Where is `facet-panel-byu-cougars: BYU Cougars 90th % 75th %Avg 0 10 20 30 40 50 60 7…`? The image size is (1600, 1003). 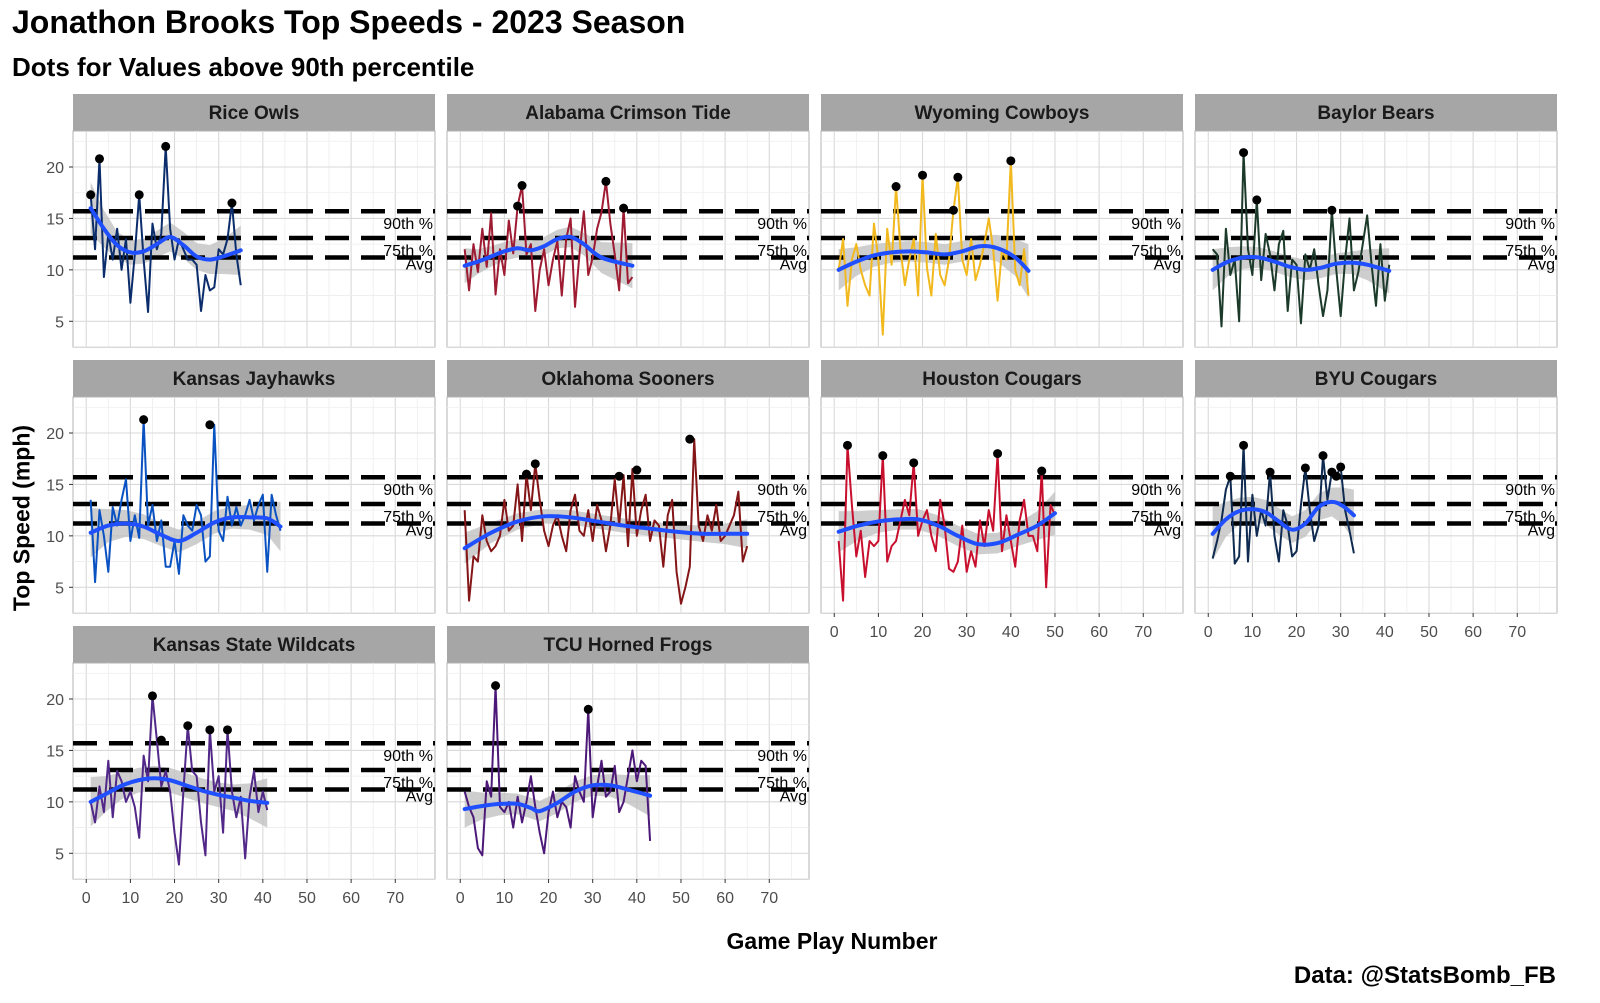
facet-panel-byu-cougars: BYU Cougars 90th % 75th %Avg 0 10 20 30 40 50 60 7… is located at coordinates (1376, 500).